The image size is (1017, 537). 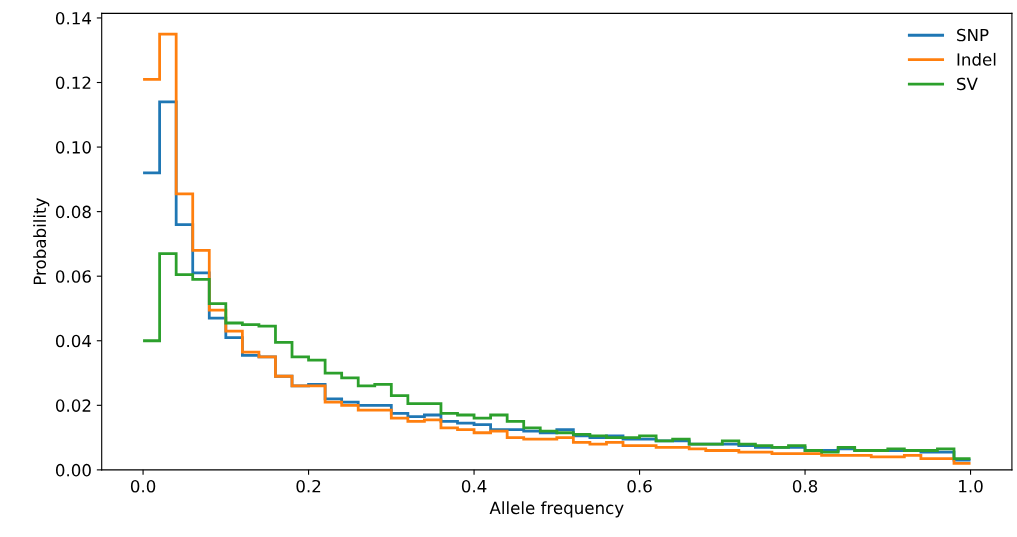 What do you see at coordinates (41, 241) in the screenshot?
I see `y-axis-title: Probability` at bounding box center [41, 241].